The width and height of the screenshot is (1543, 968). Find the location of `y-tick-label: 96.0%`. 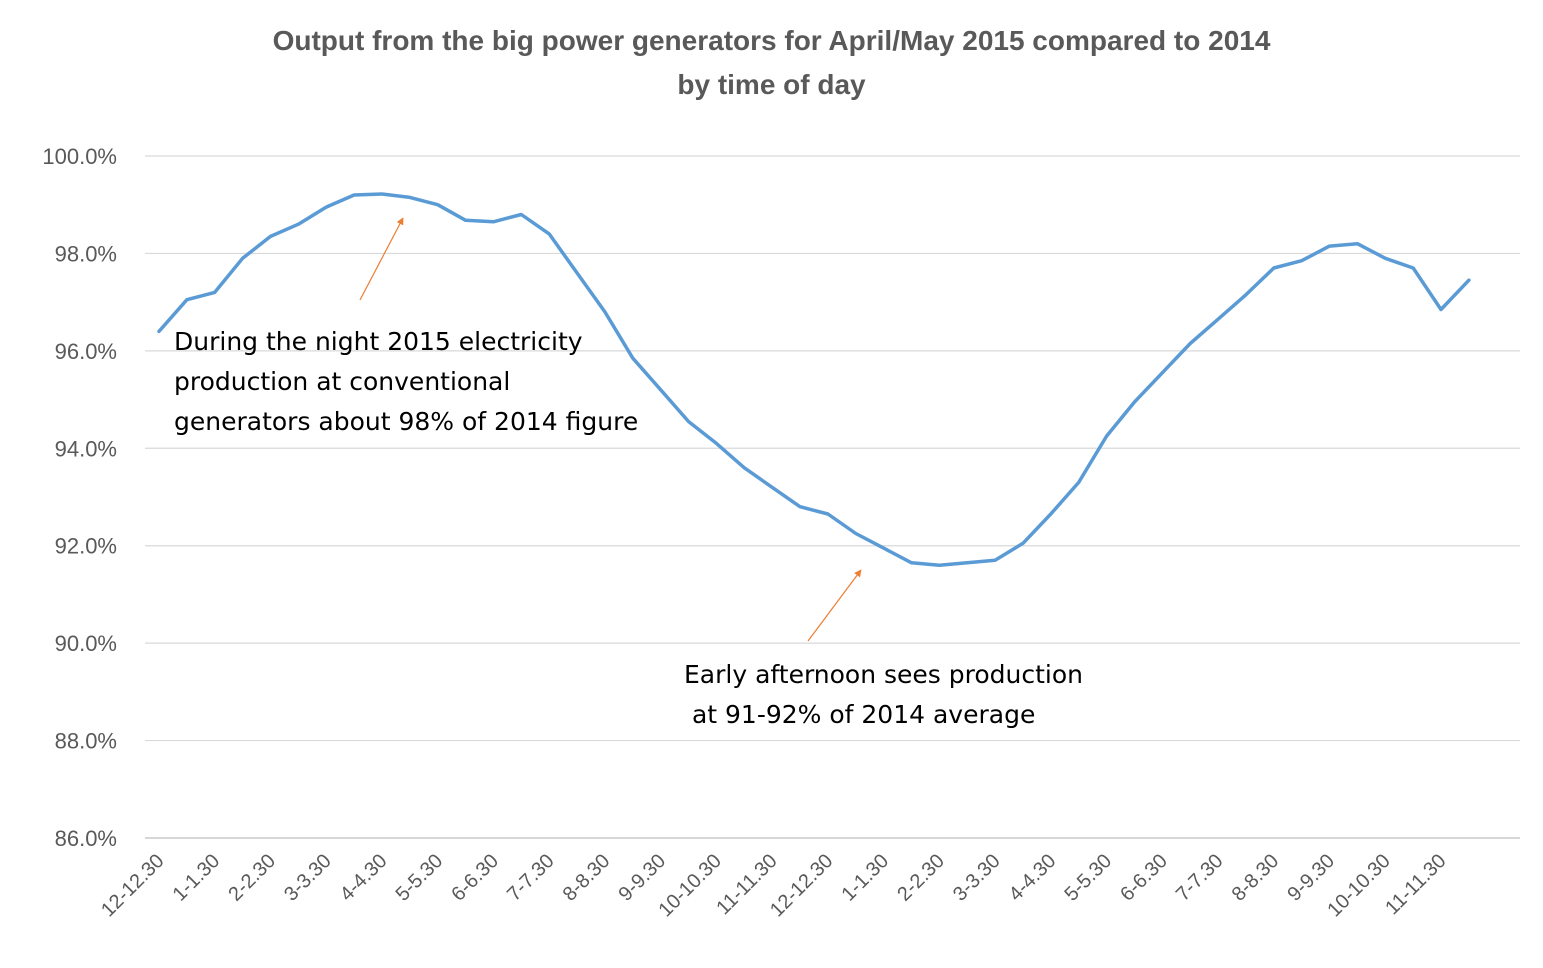

y-tick-label: 96.0% is located at coordinates (86, 351).